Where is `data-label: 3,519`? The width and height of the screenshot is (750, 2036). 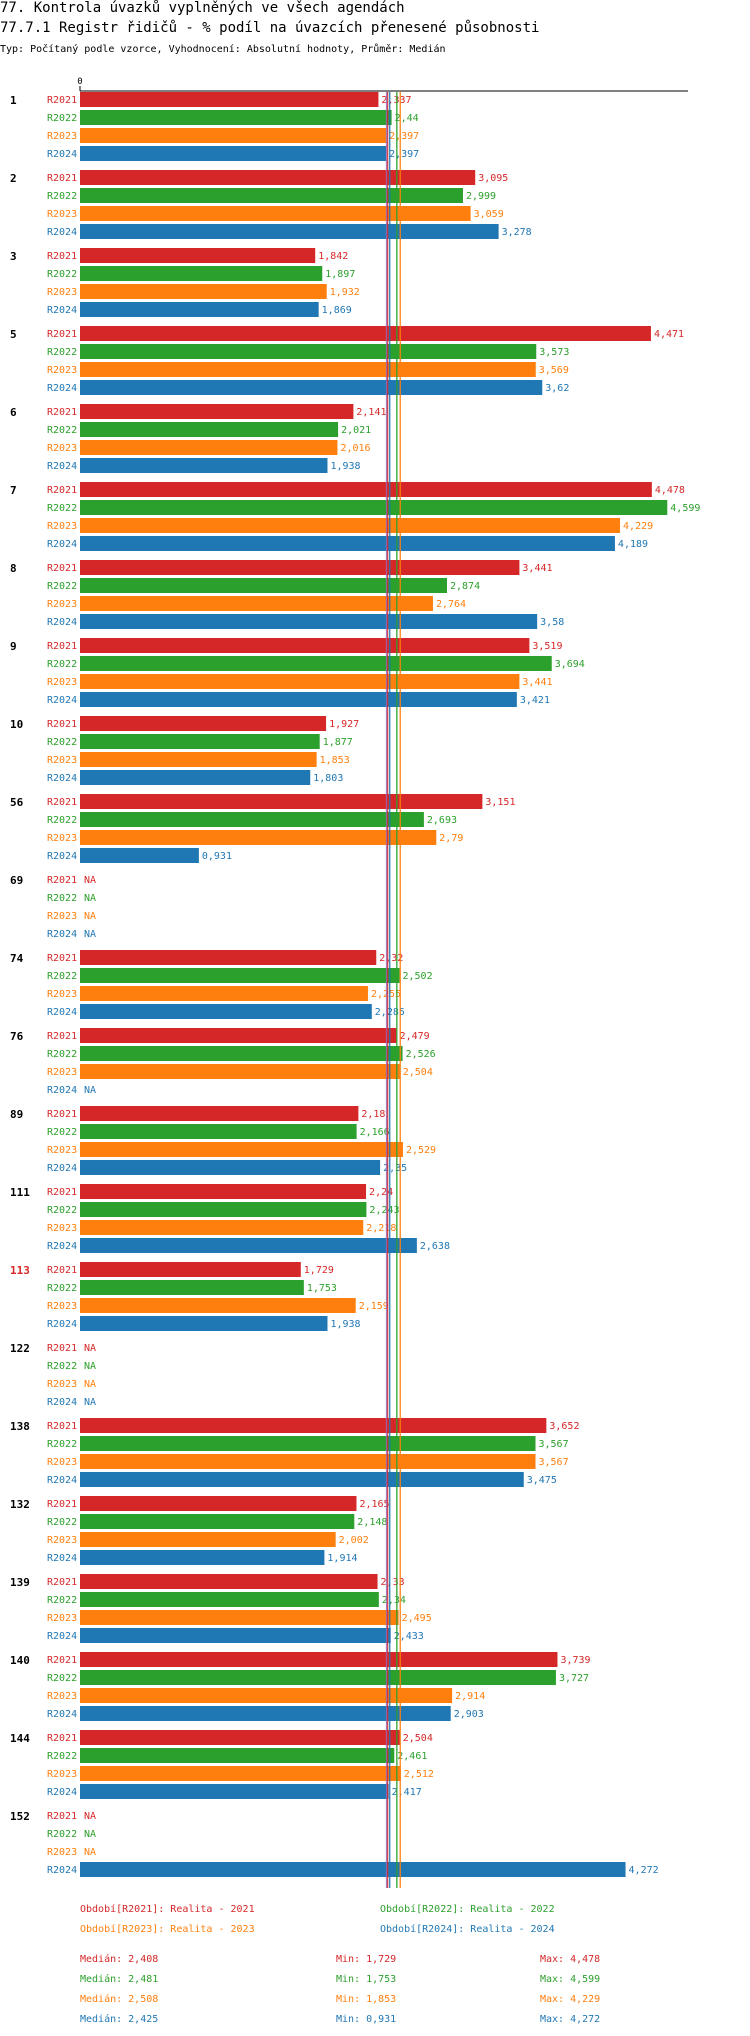
data-label: 3,519 is located at coordinates (547, 646).